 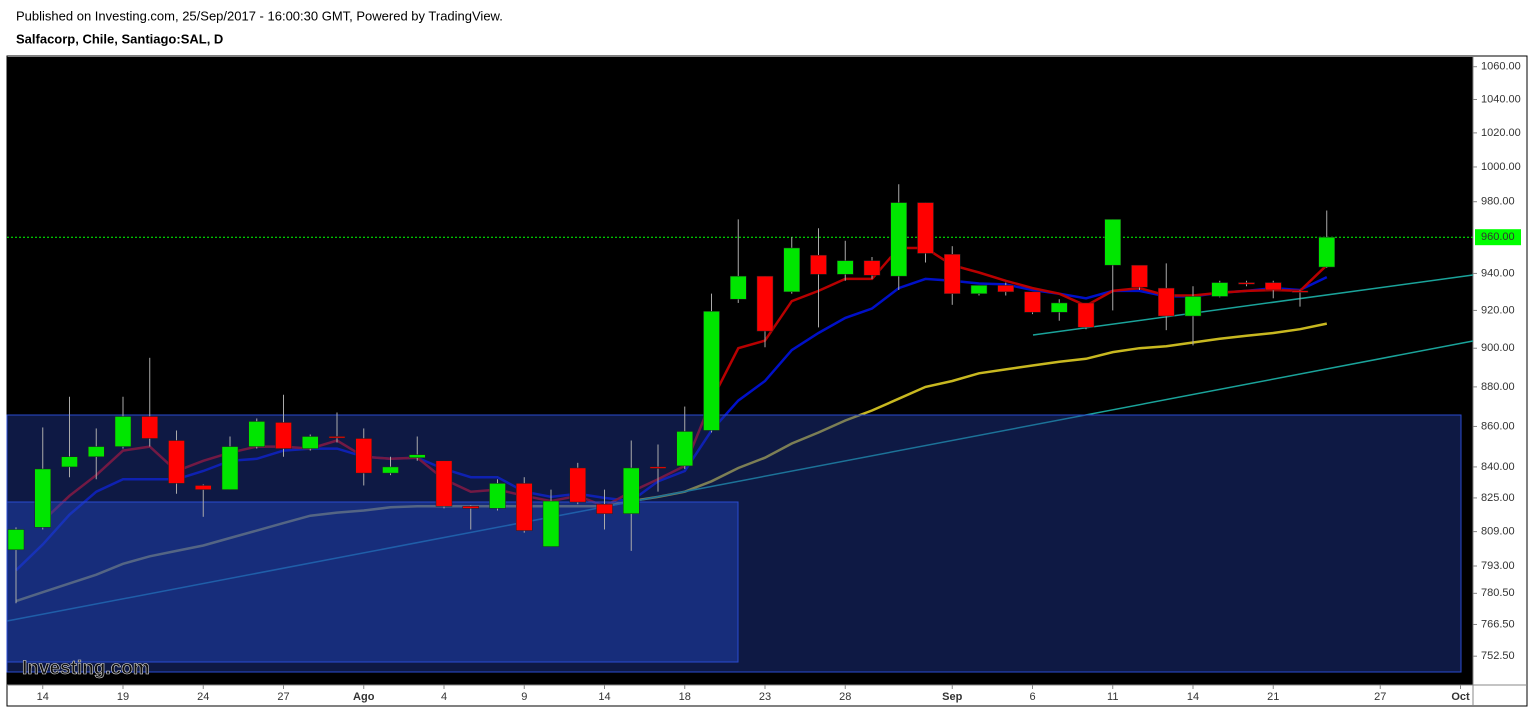 I want to click on chart-title: Salfacorp, Chile, Santiago:SAL, D, so click(x=119, y=38).